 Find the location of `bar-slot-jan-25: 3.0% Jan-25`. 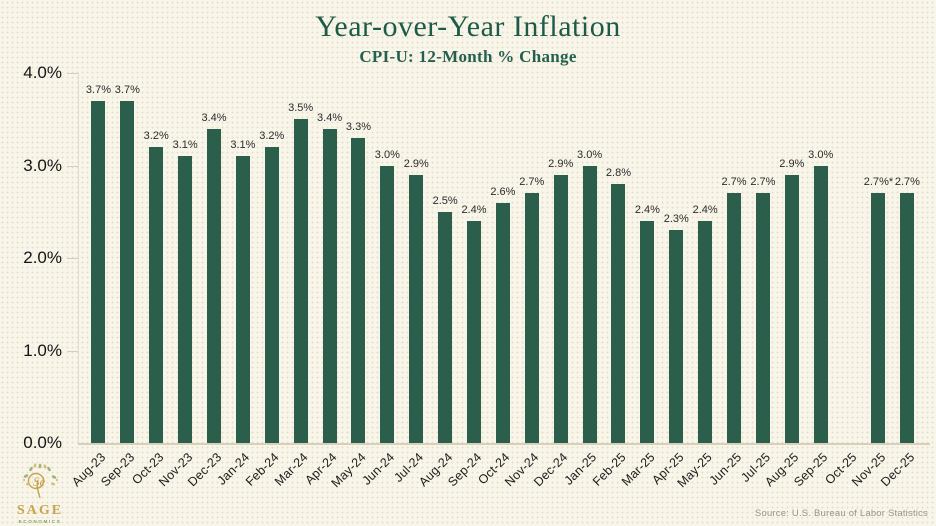

bar-slot-jan-25: 3.0% Jan-25 is located at coordinates (583, 280).